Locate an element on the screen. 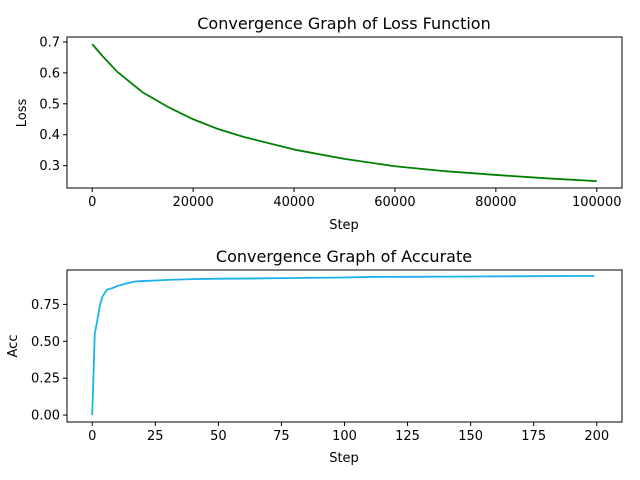  accuracy-x-tick-label: 75 is located at coordinates (281, 436).